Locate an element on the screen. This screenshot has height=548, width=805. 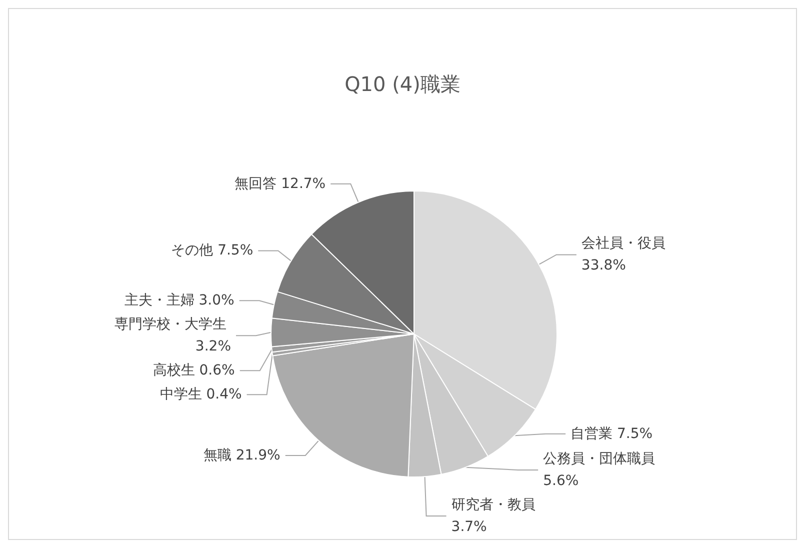
data-label: 3.7% is located at coordinates (469, 527).